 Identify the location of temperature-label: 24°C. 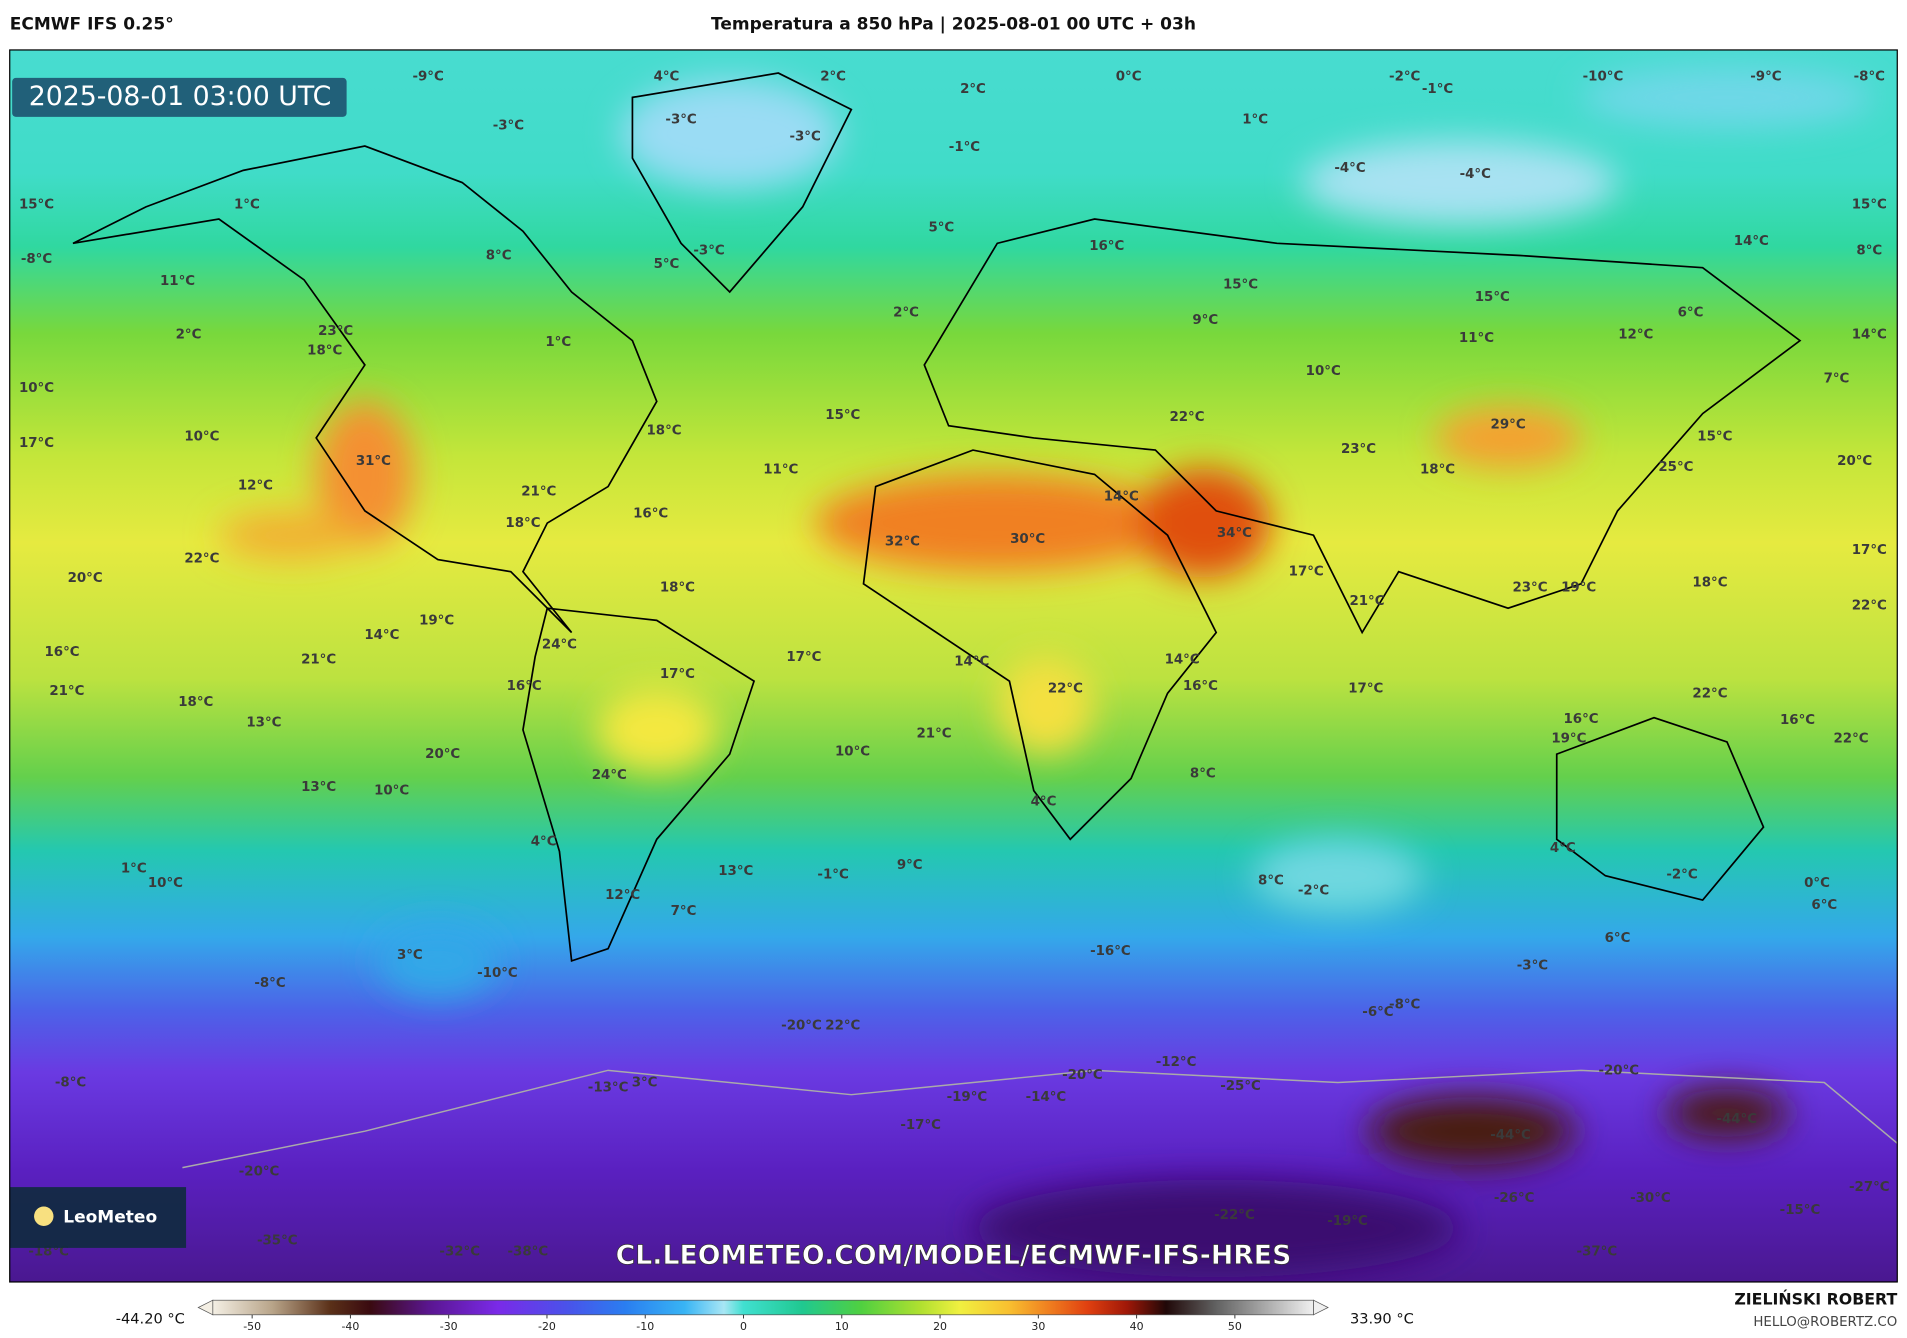
(609, 775).